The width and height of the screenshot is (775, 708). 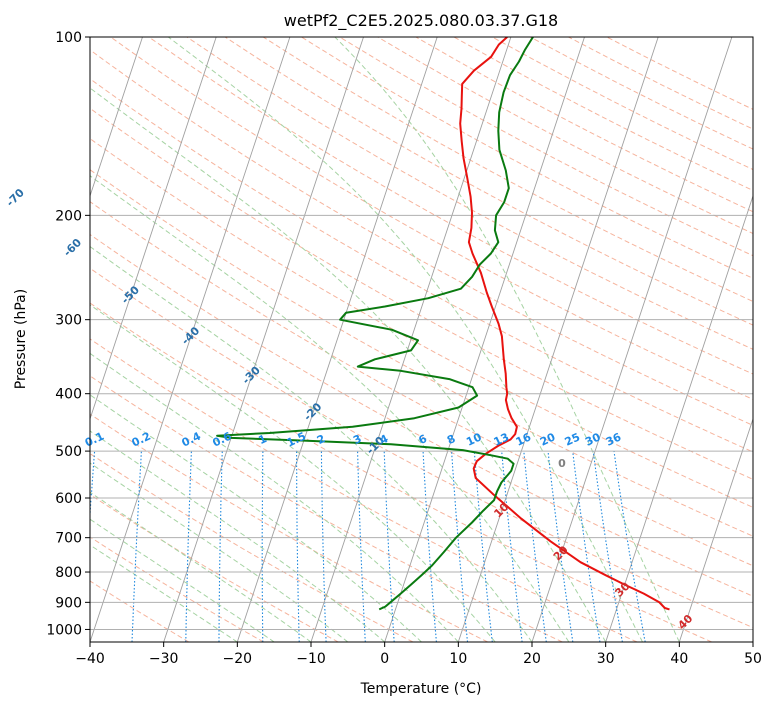 What do you see at coordinates (474, 439) in the screenshot?
I see `mixing-ratio-label: 10` at bounding box center [474, 439].